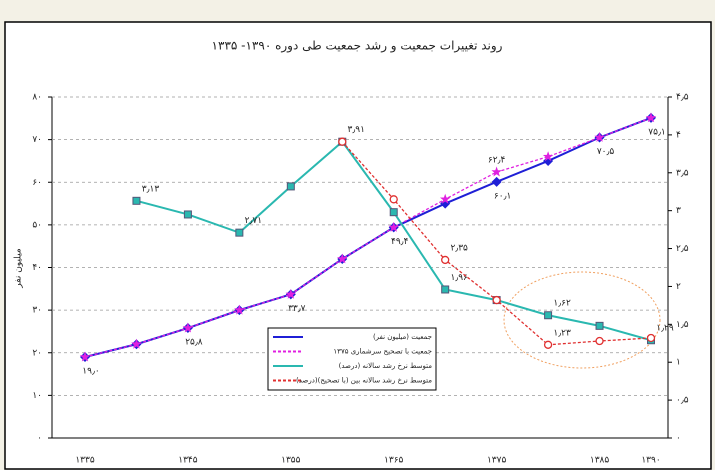 This screenshot has width=715, height=470. Describe the element at coordinates (188, 461) in the screenshot. I see `x-tick-label: ۱۳۴۵` at that location.